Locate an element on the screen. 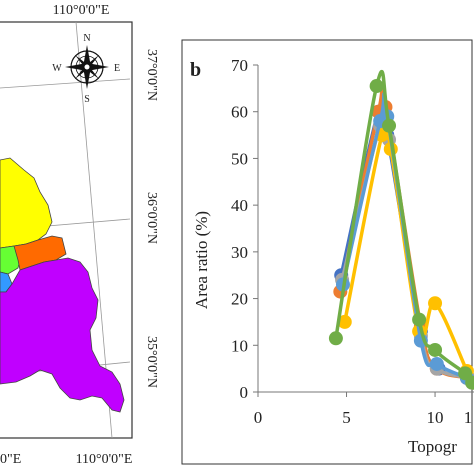  lat-label-3: 35°0'0"N is located at coordinates (151, 362).